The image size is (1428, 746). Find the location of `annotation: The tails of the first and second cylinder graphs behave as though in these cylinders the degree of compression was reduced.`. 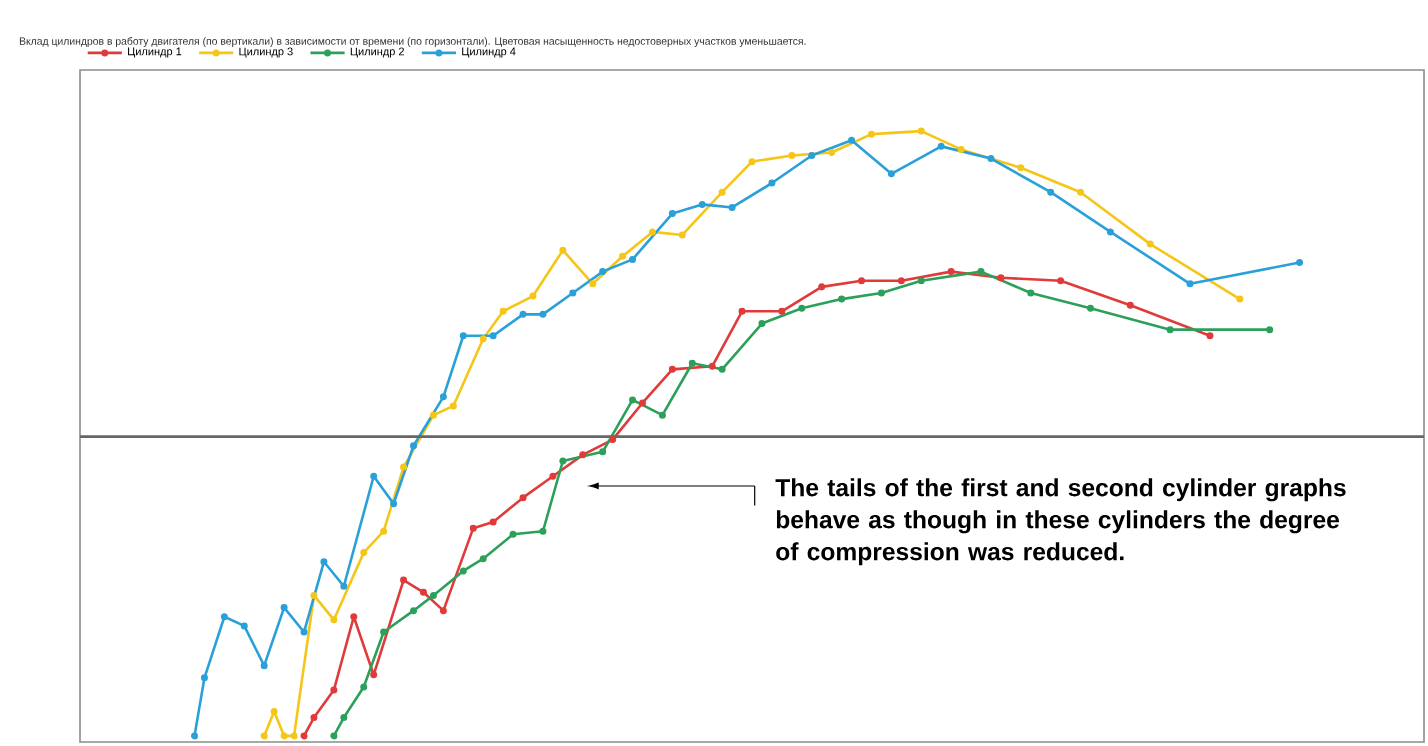

annotation: The tails of the first and second cylinder graphs behave as though in these cylinders the degree of compression was reduced. is located at coordinates (1060, 522).